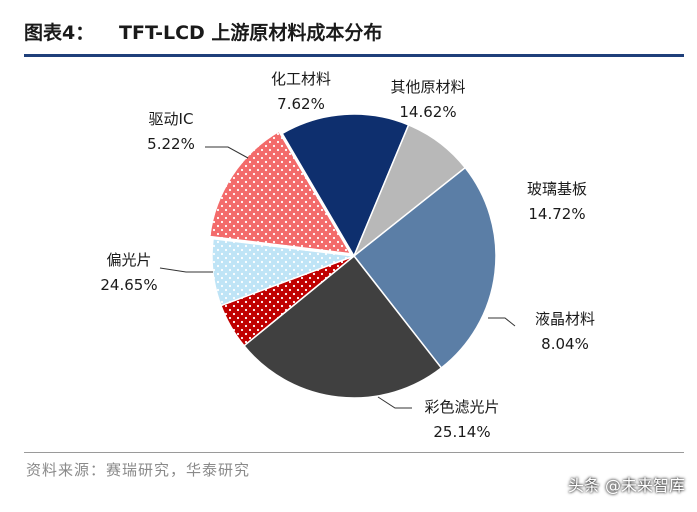 The height and width of the screenshot is (512, 697). I want to click on figure-label: 图表4：, so click(59, 33).